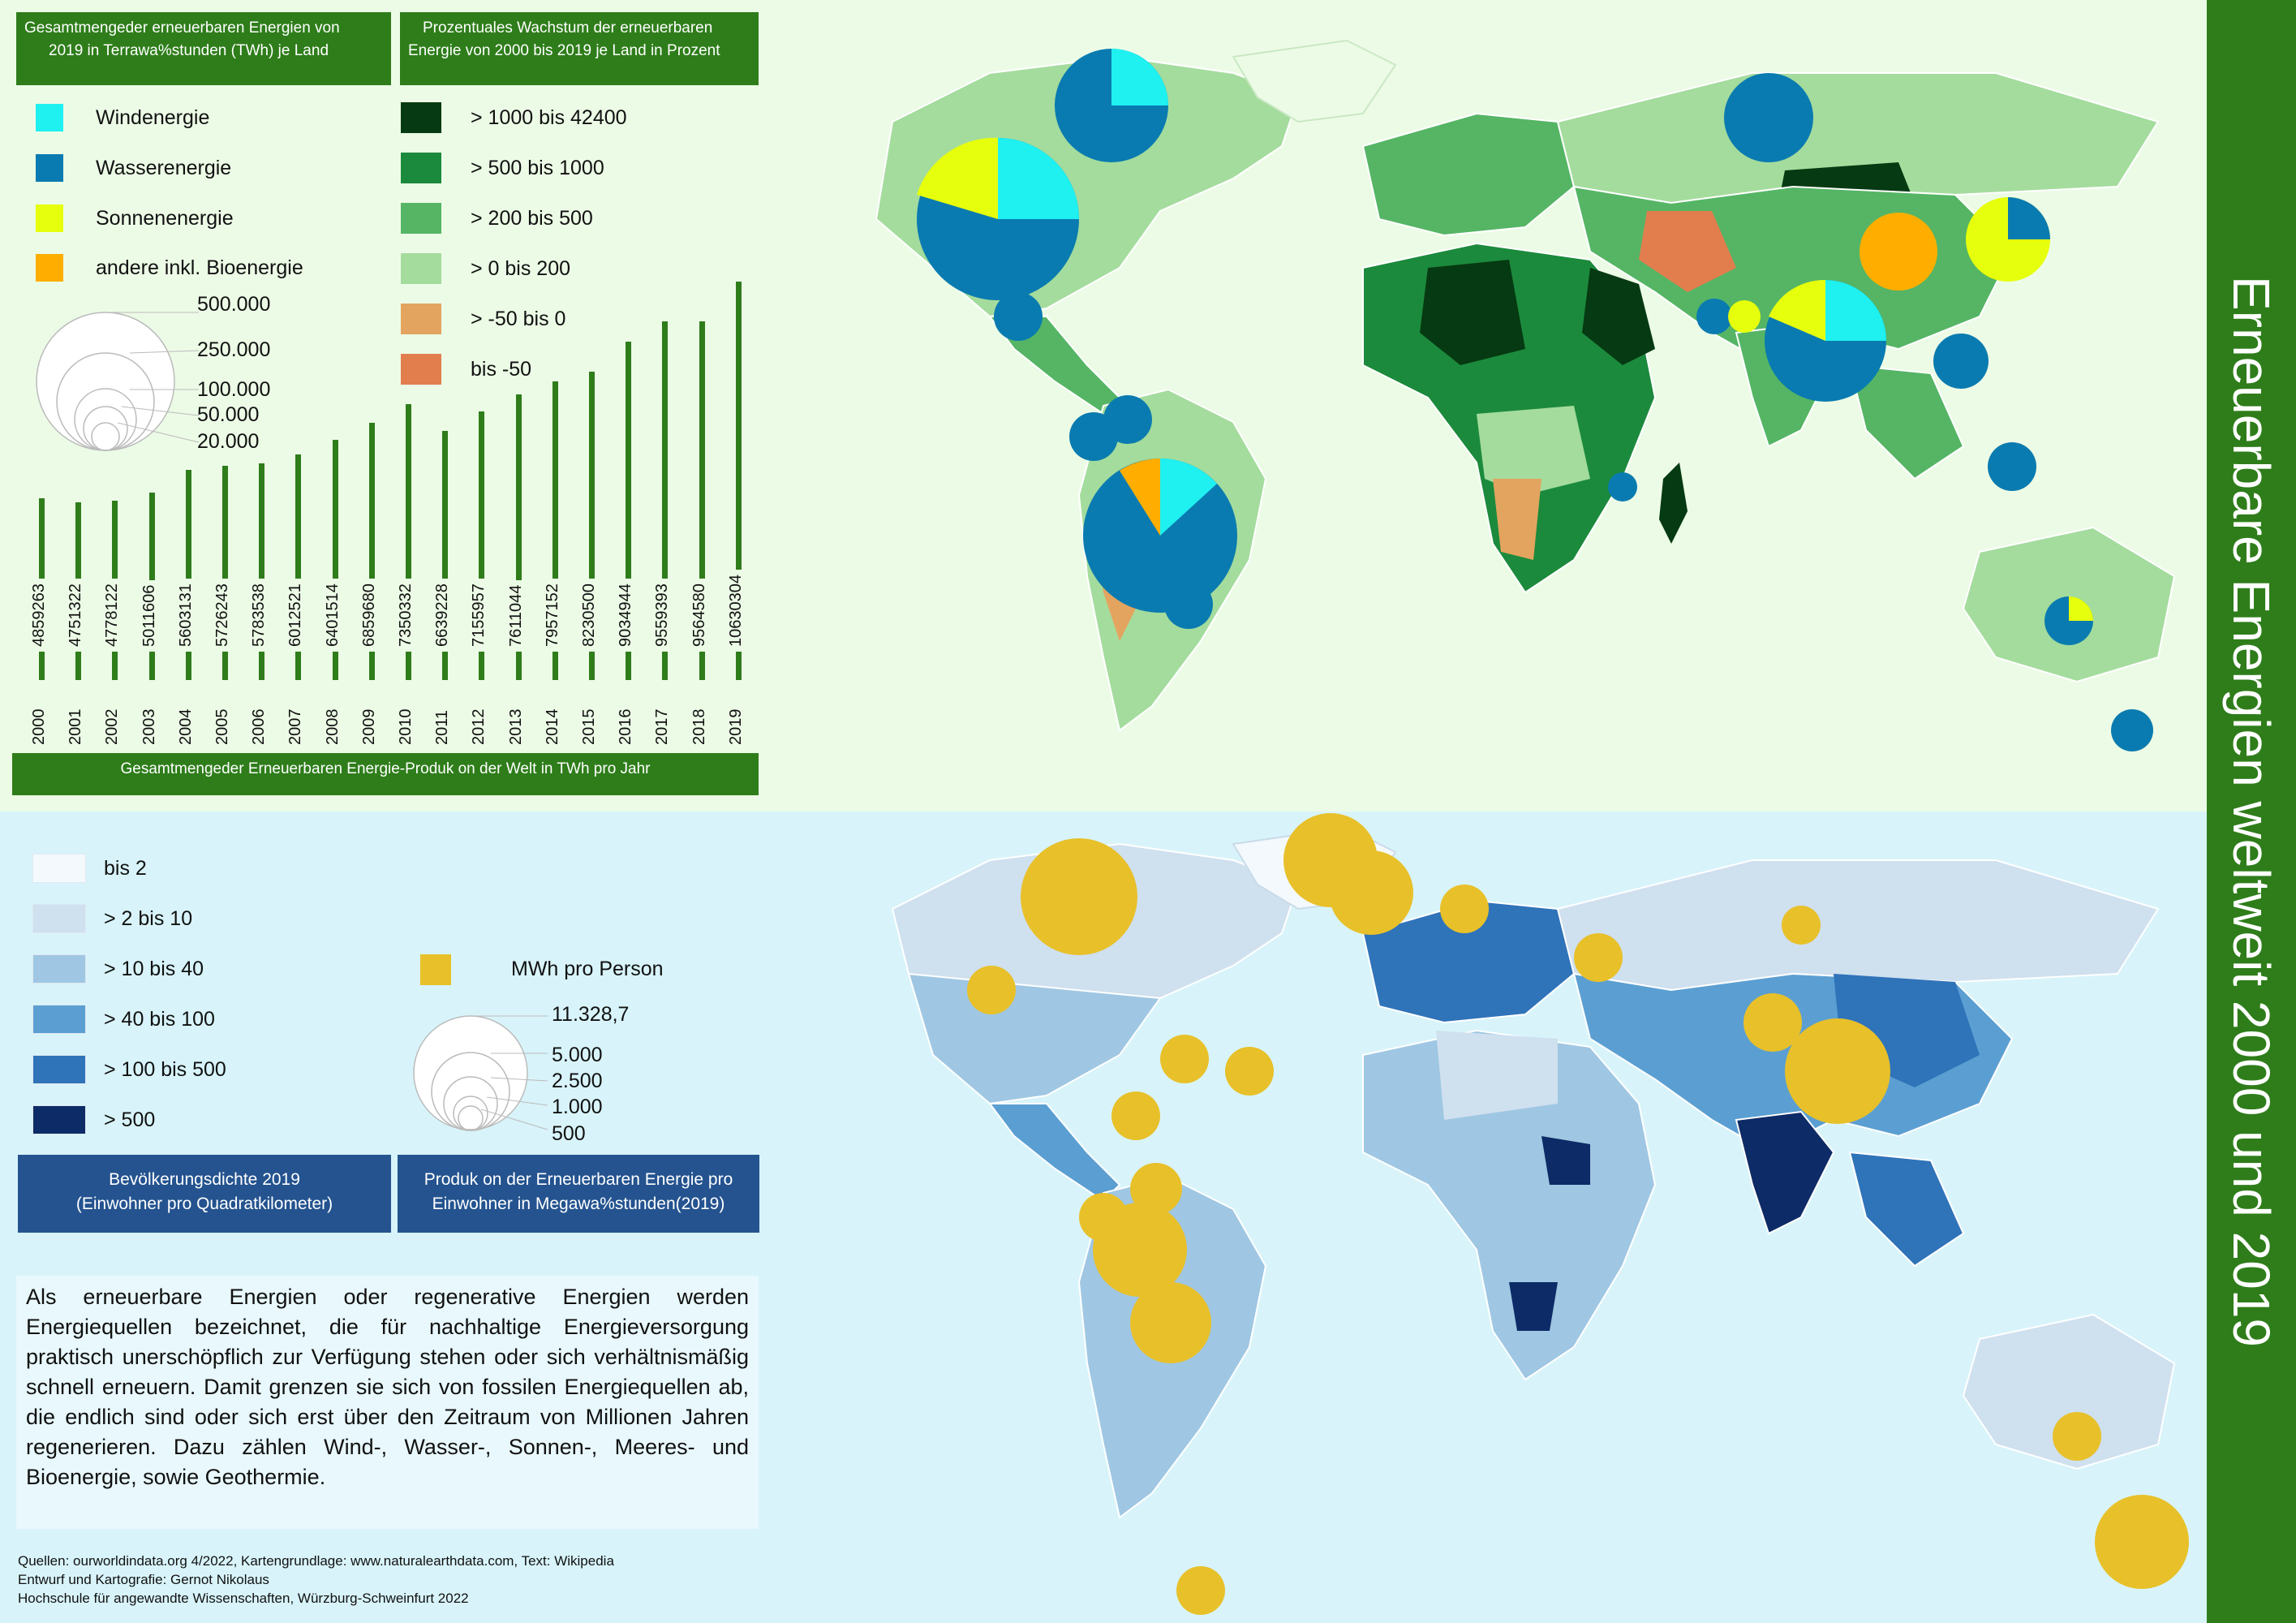  What do you see at coordinates (578, 1204) in the screenshot?
I see `production-header-line2: Einwohner in Megawa%stunden(2019)` at bounding box center [578, 1204].